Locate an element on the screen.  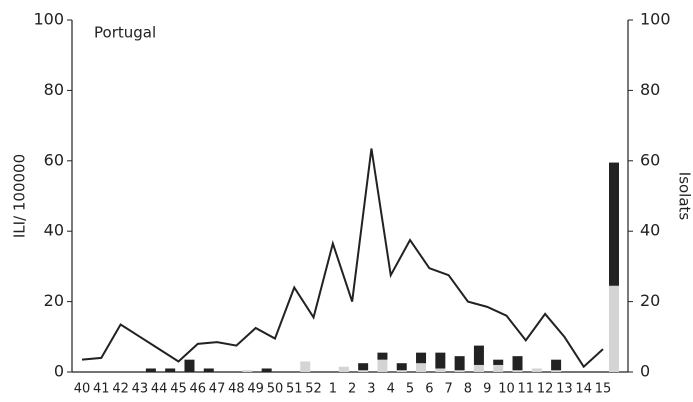
y2-tick-label: 60 is located at coordinates (650, 159).